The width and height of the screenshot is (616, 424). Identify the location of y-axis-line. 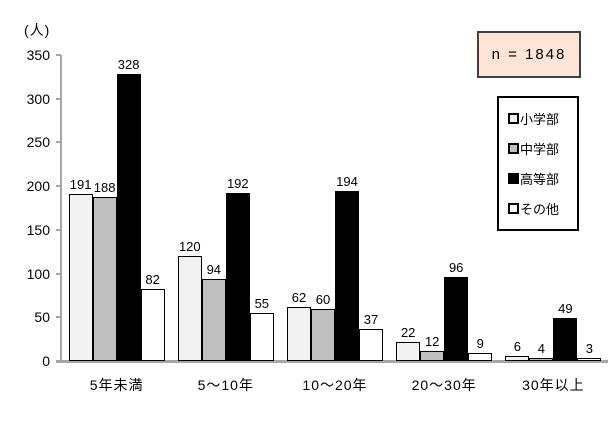
(61, 208).